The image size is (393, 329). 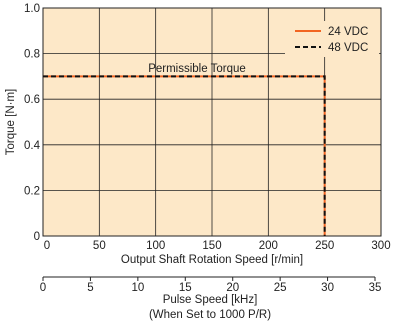 I want to click on legend-label-24vdc: 24 VDC, so click(x=348, y=32).